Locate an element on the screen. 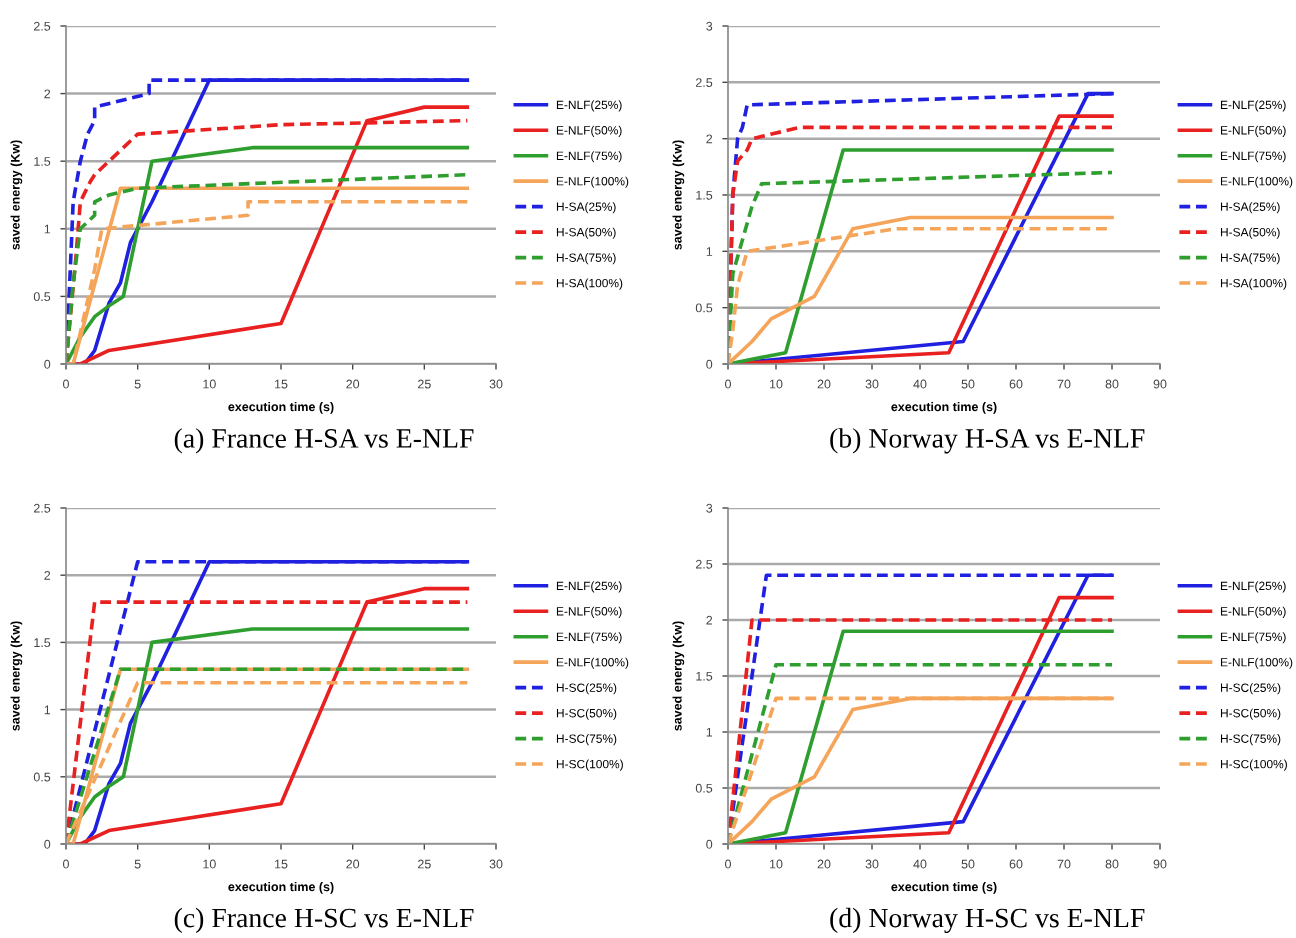 This screenshot has height=938, width=1296. text: (d) Norway H-SC vs E-NLF is located at coordinates (987, 920).